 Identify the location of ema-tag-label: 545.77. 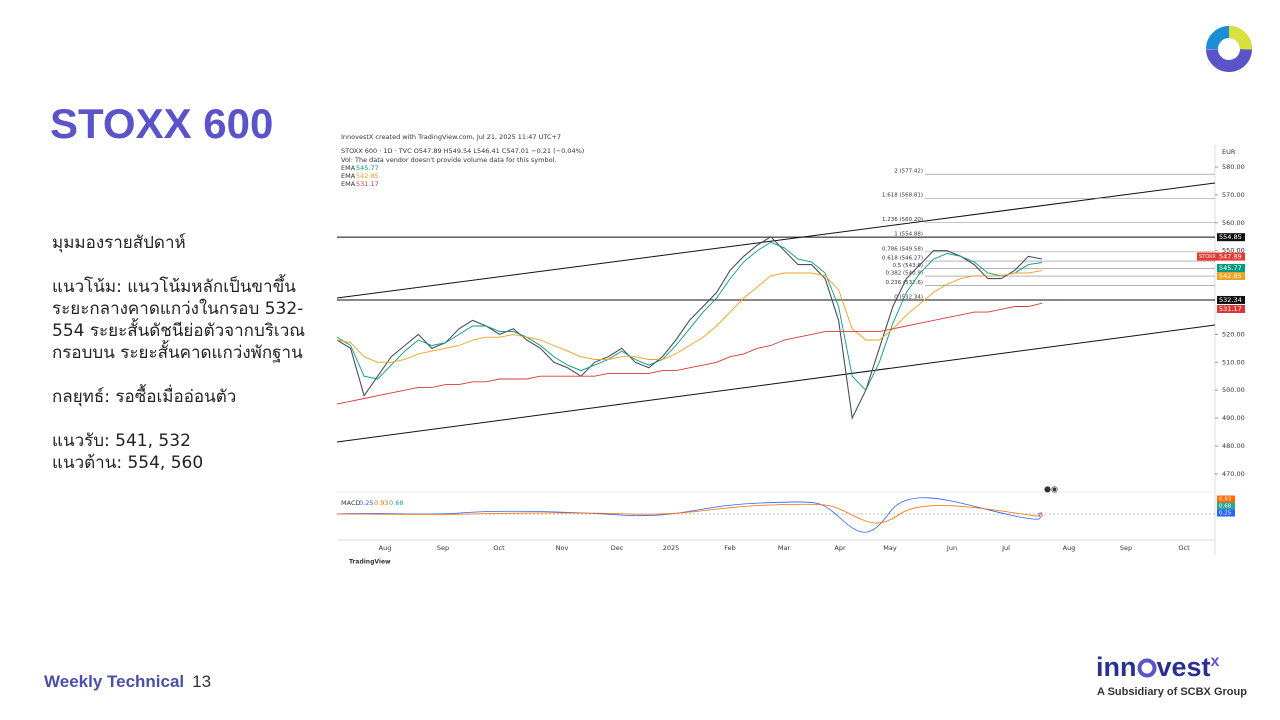
(1230, 268).